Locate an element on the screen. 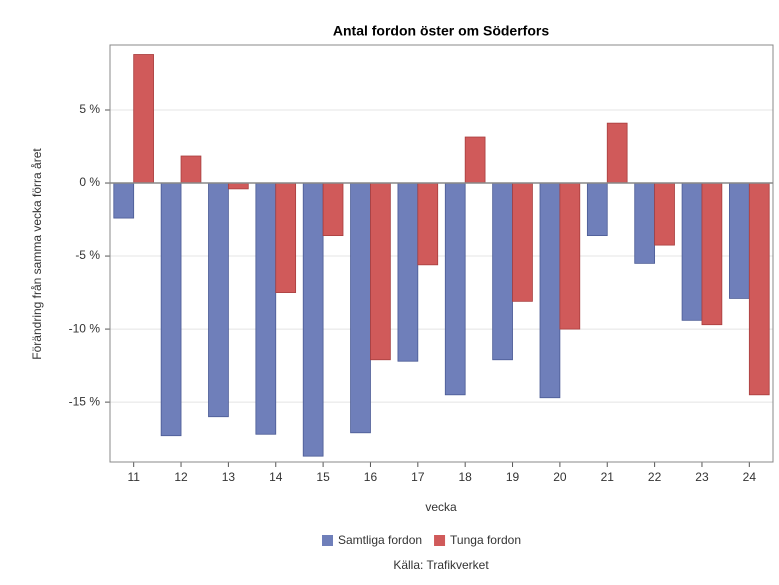  x-tick-label: 19 is located at coordinates (513, 477).